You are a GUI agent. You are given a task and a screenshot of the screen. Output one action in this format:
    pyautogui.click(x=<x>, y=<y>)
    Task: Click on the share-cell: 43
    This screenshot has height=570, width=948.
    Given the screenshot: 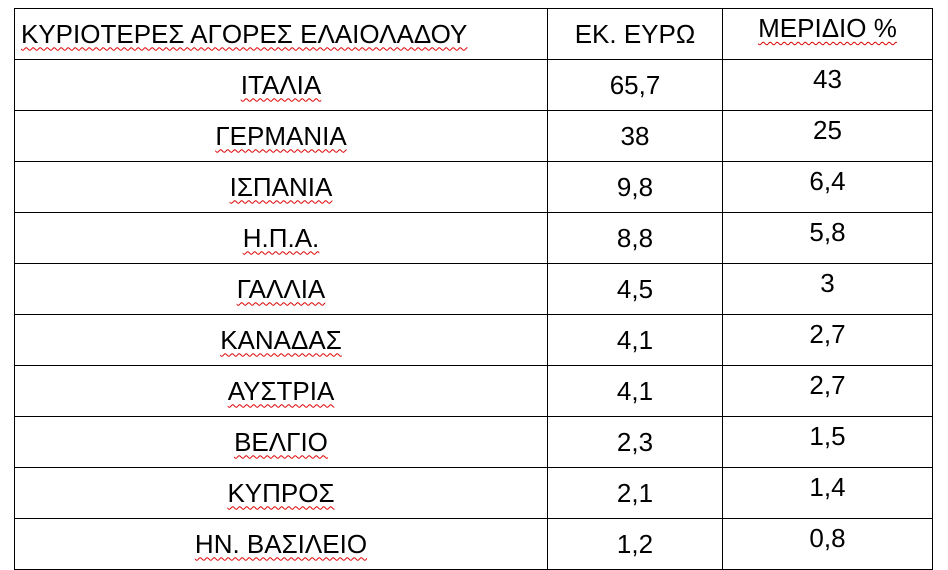 What is the action you would take?
    pyautogui.click(x=827, y=85)
    